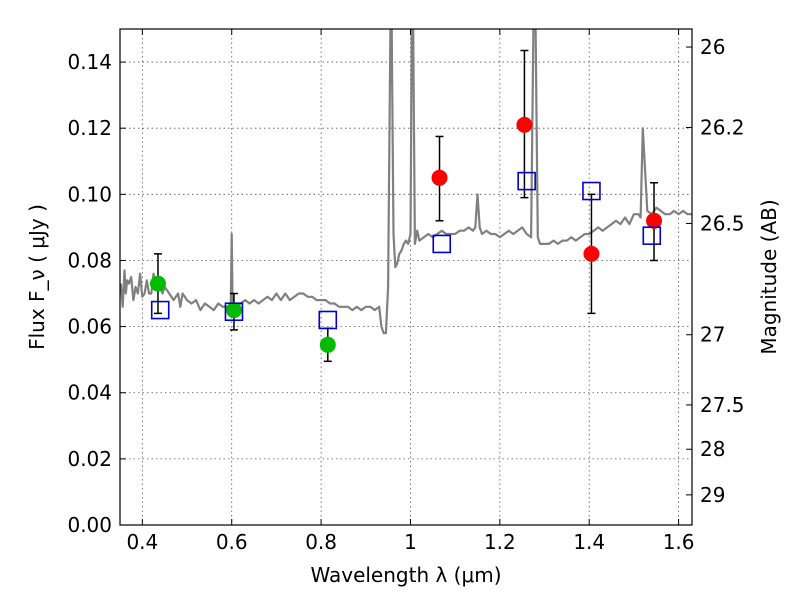 This screenshot has height=600, width=800. What do you see at coordinates (232, 542) in the screenshot?
I see `x-tick-label: 0.6` at bounding box center [232, 542].